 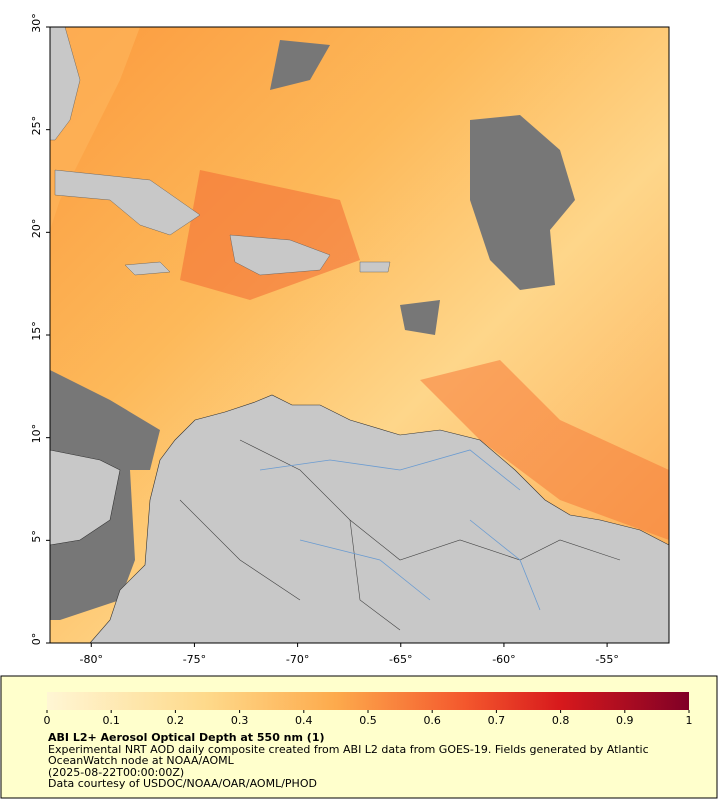 I want to click on x-tick-label: -70°, so click(x=297, y=659).